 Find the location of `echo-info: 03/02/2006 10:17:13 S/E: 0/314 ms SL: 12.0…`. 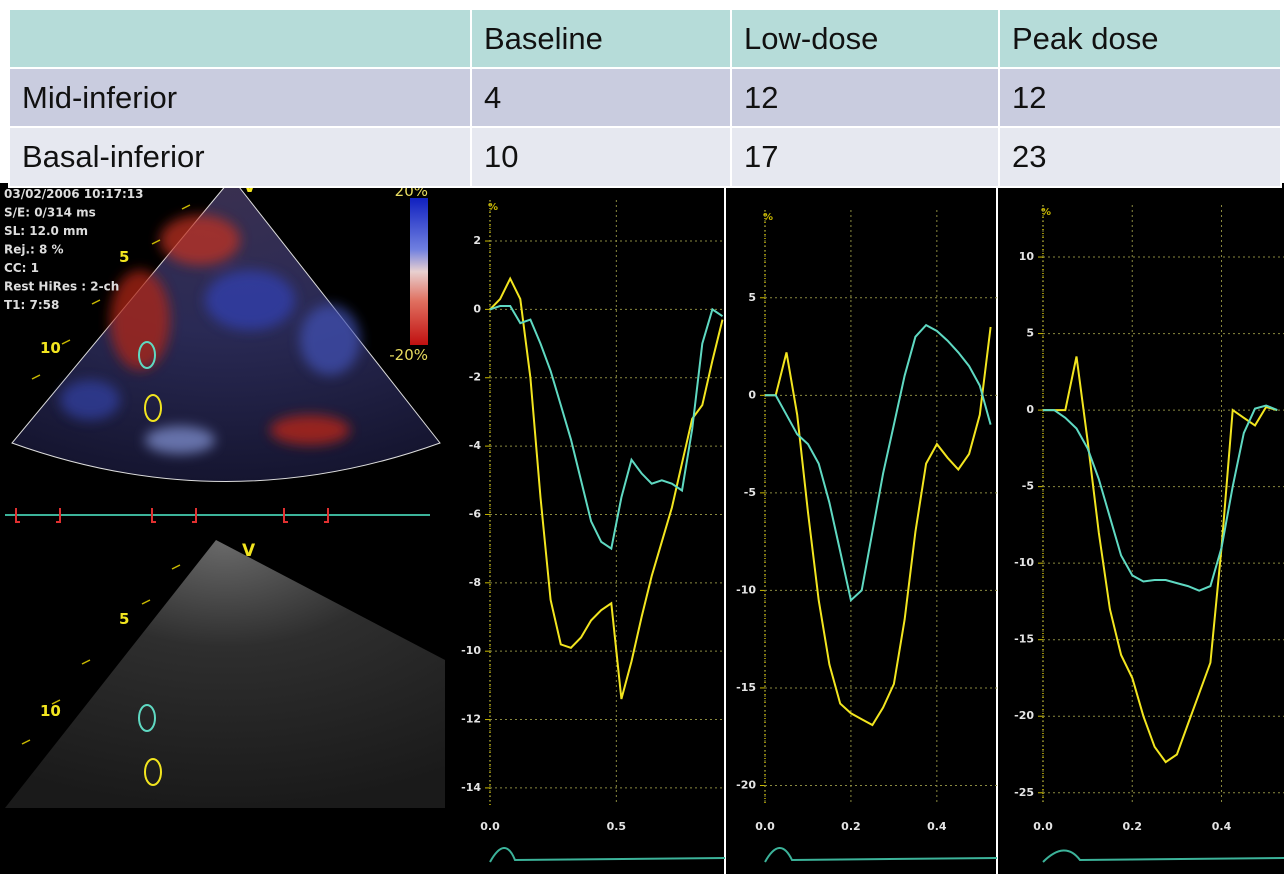

echo-info: 03/02/2006 10:17:13 S/E: 0/314 ms SL: 12.0… is located at coordinates (73, 249).